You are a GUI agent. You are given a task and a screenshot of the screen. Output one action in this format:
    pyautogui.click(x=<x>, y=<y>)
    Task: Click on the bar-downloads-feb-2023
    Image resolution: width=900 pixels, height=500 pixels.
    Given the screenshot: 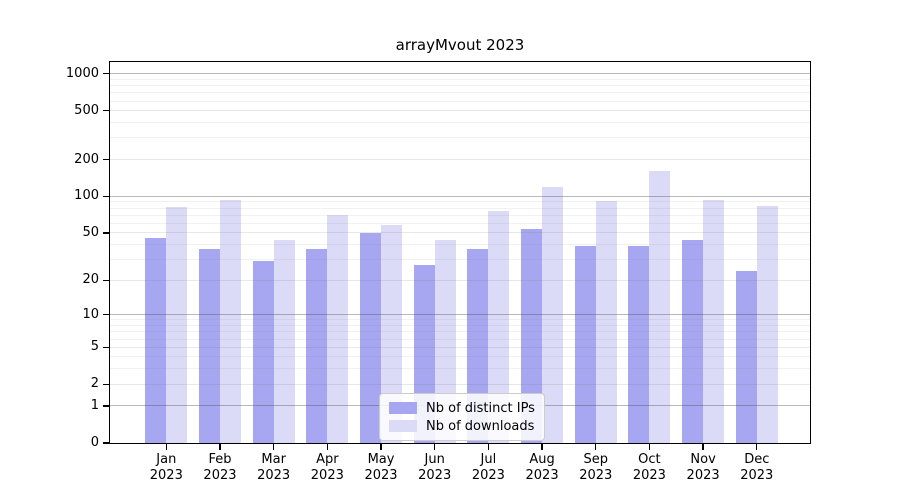 What is the action you would take?
    pyautogui.click(x=230, y=321)
    